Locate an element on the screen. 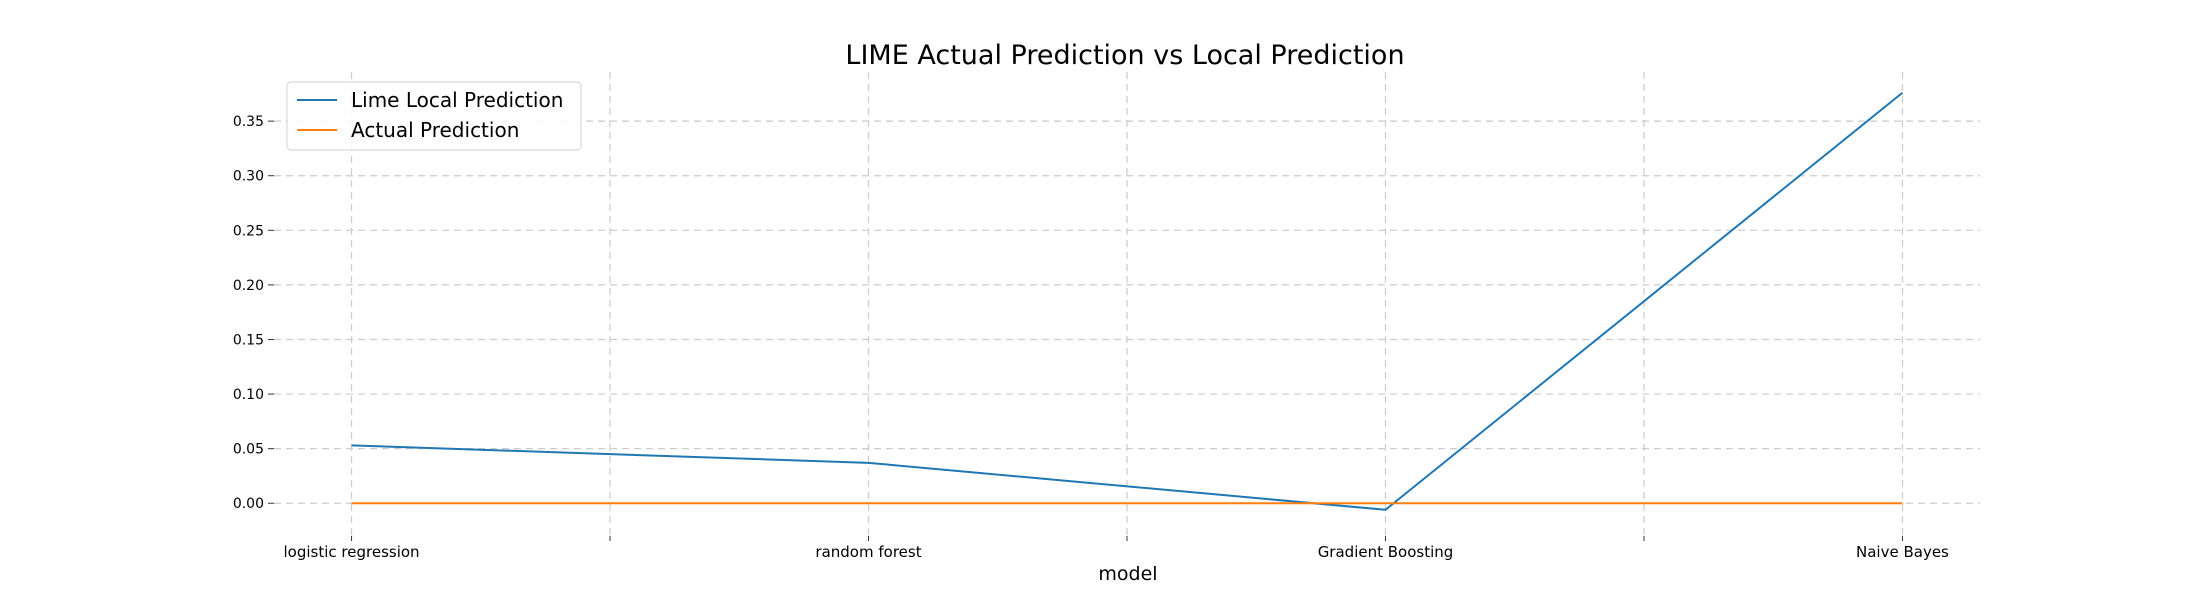 The width and height of the screenshot is (2200, 600). y-tick-label: 0.30 is located at coordinates (248, 177).